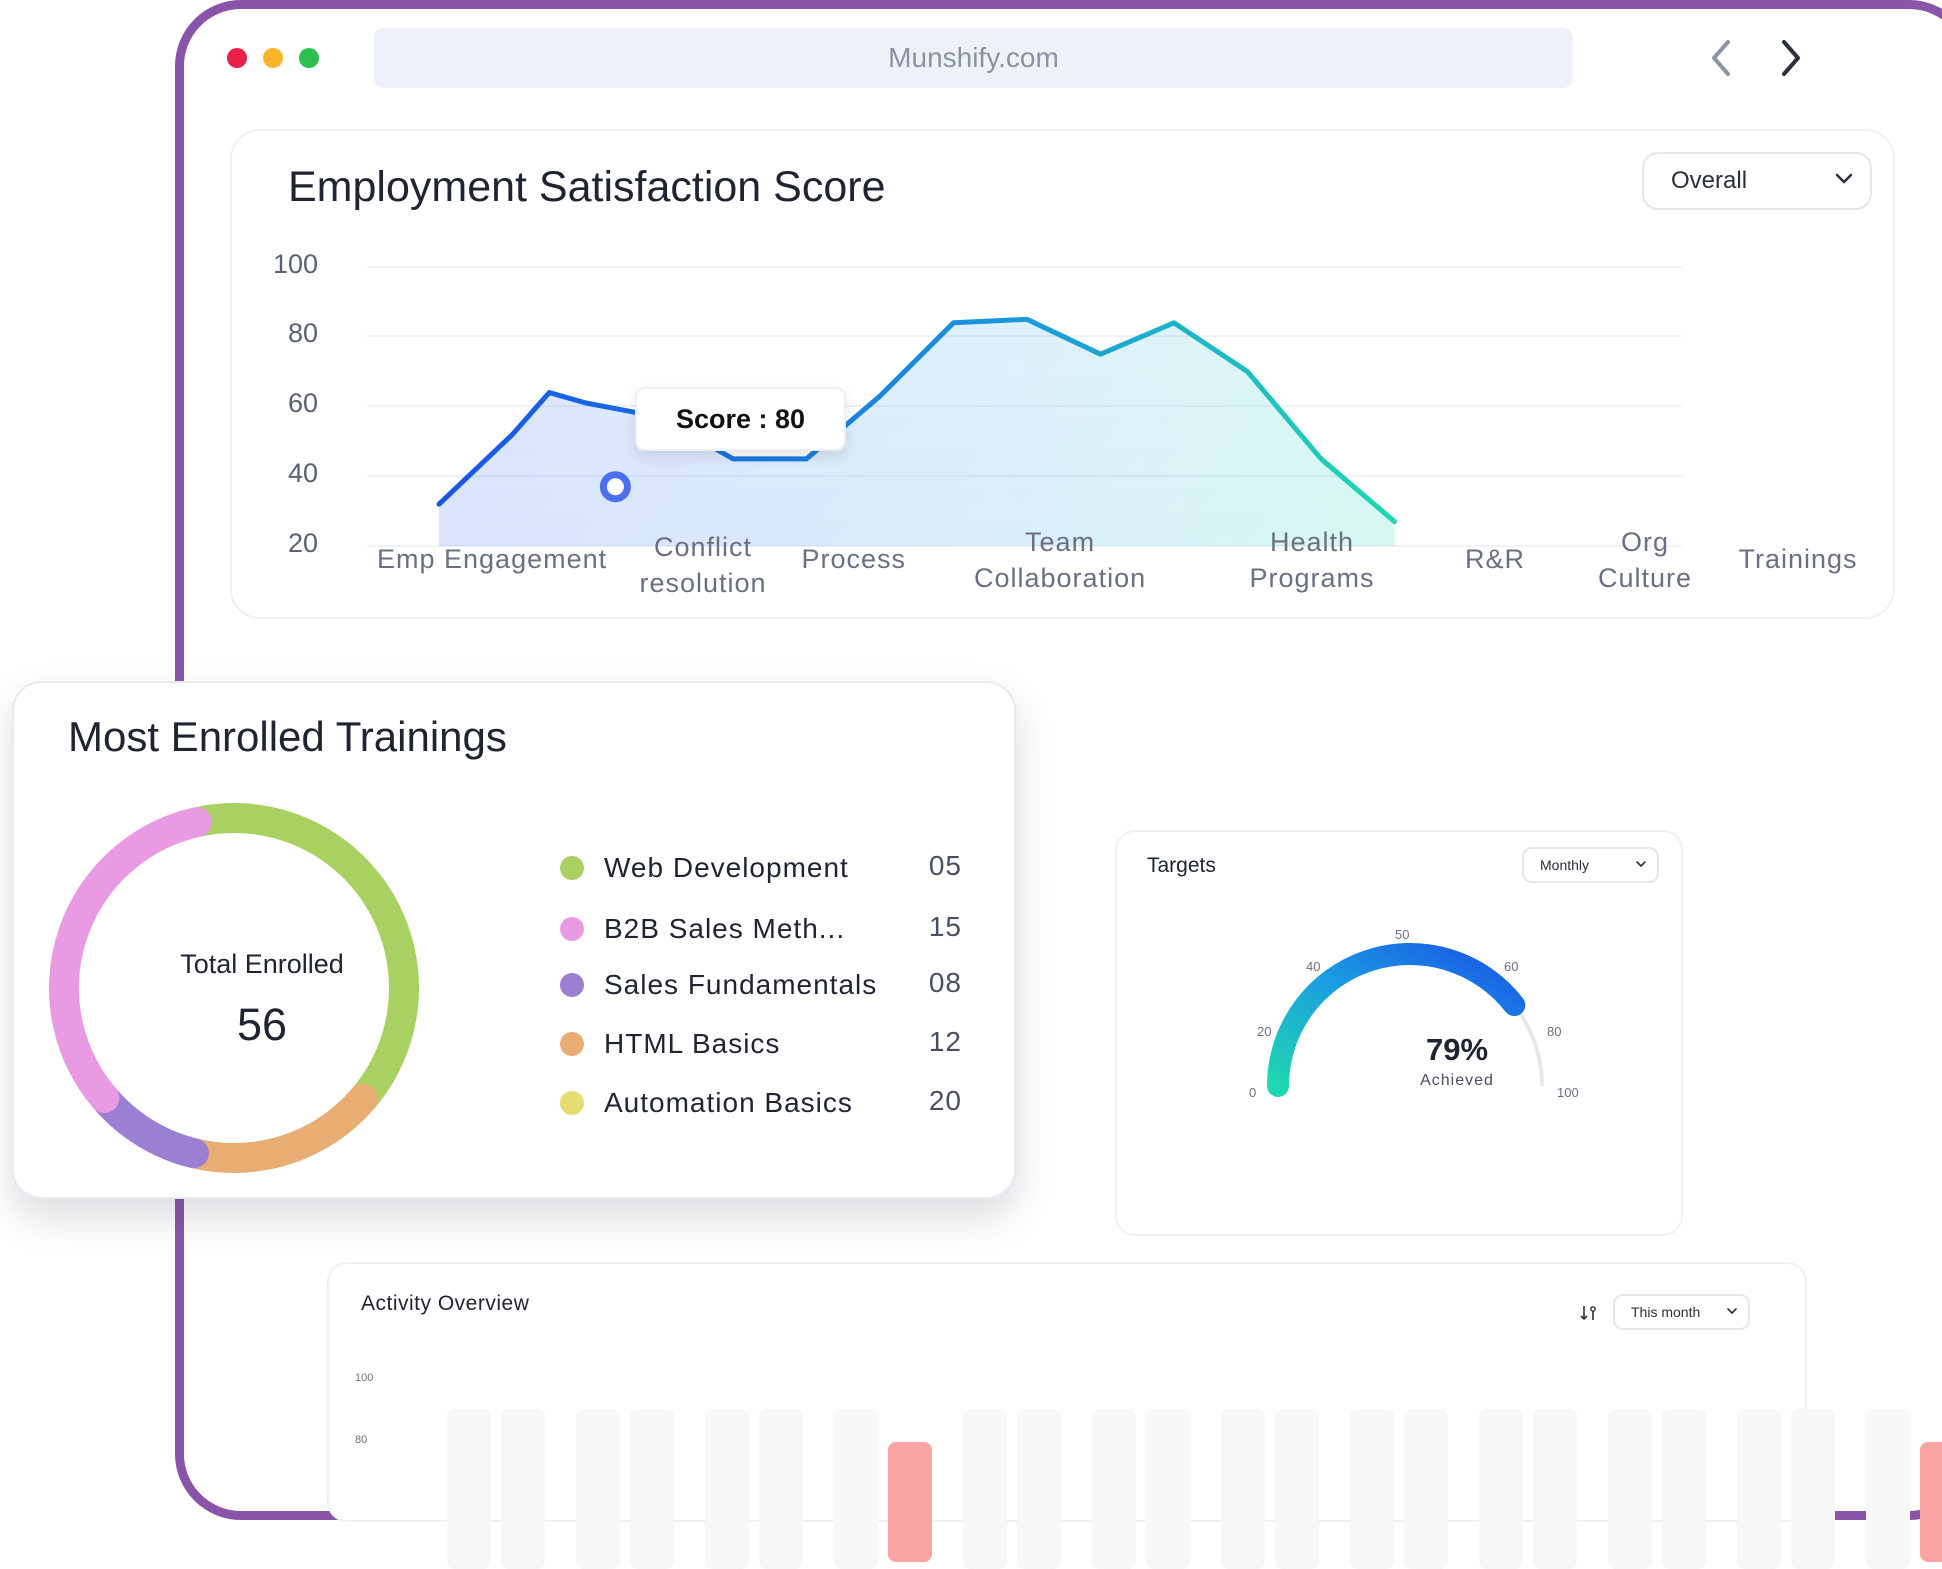  What do you see at coordinates (728, 1102) in the screenshot?
I see `legend-label: Automation Basics` at bounding box center [728, 1102].